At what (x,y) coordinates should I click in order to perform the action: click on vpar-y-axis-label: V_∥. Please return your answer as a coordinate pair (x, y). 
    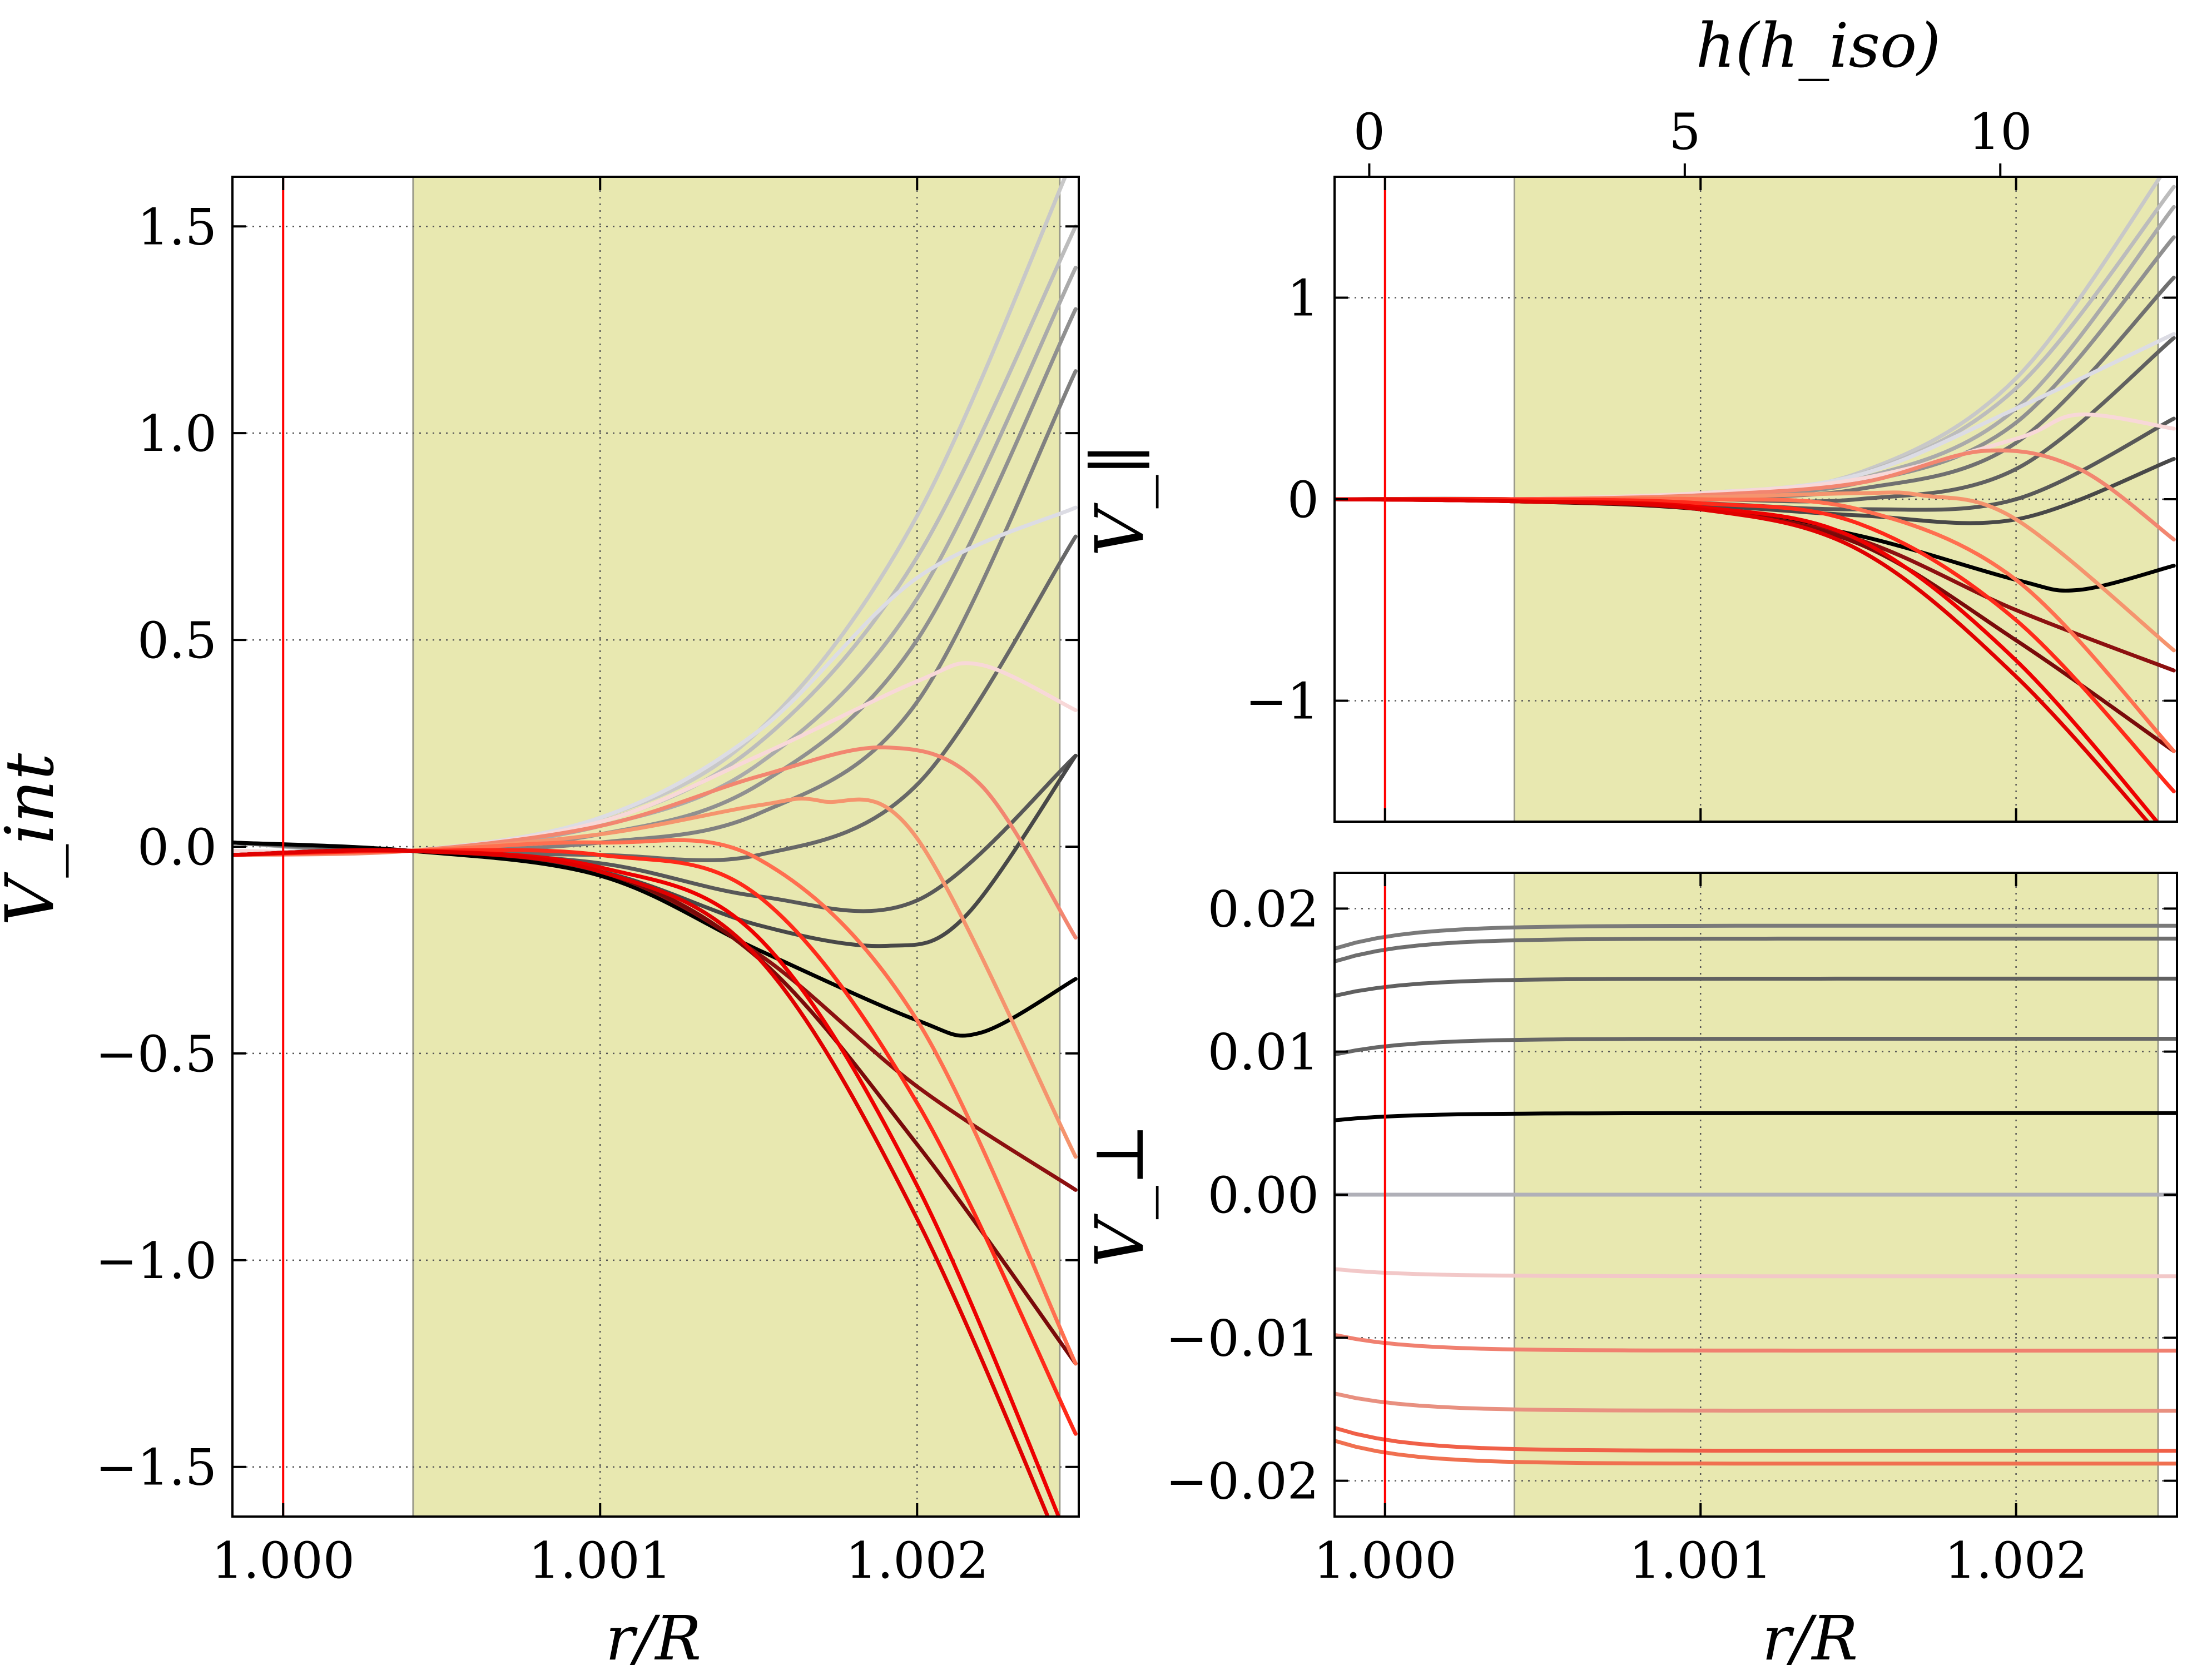
    Looking at the image, I should click on (1120, 500).